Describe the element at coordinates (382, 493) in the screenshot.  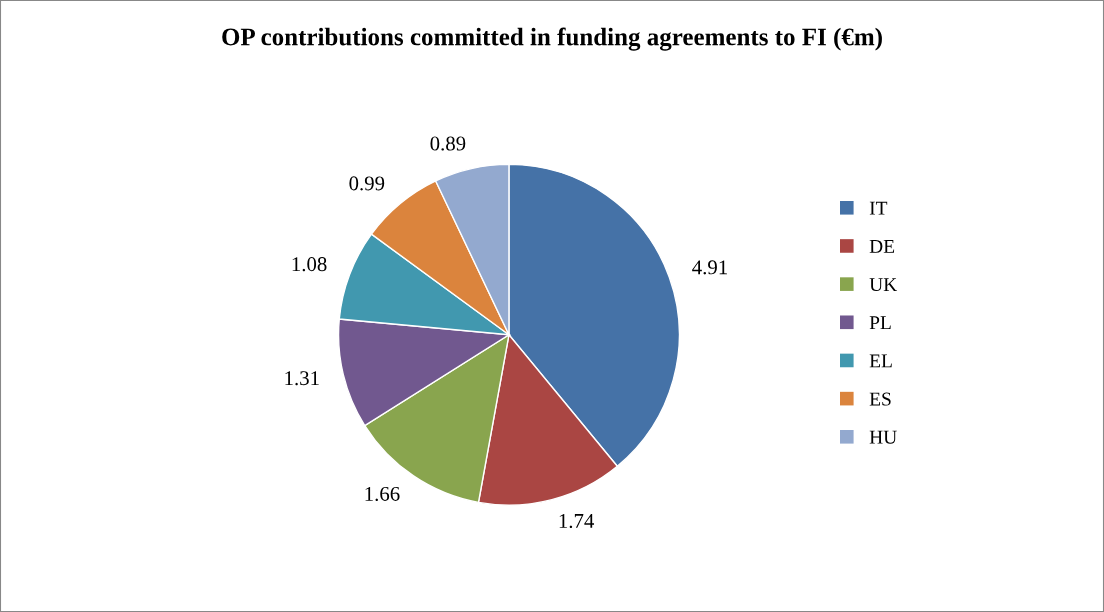
I see `data-label: 1.66` at that location.